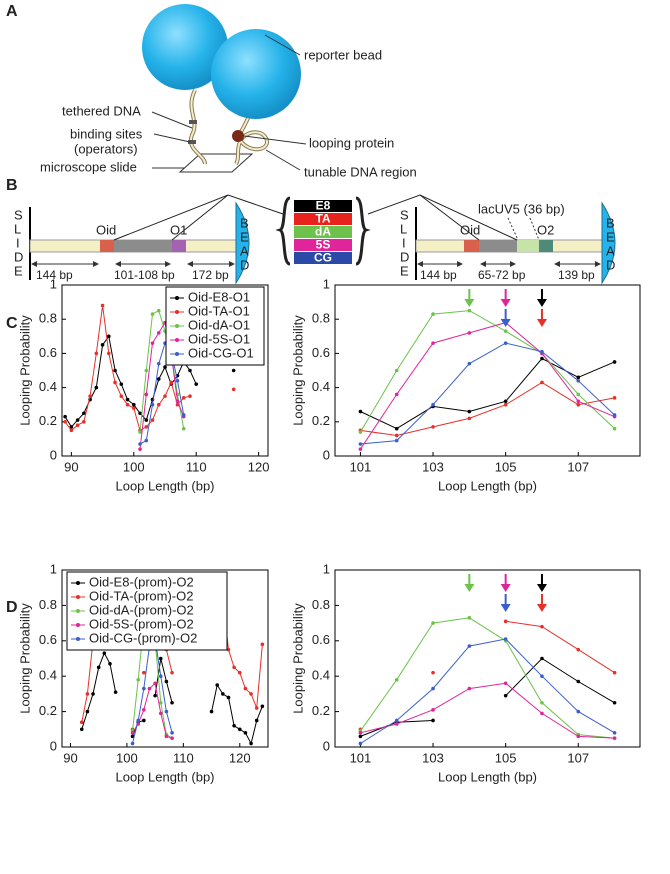  Describe the element at coordinates (321, 420) in the screenshot. I see `y-tick-label: 0.2` at that location.